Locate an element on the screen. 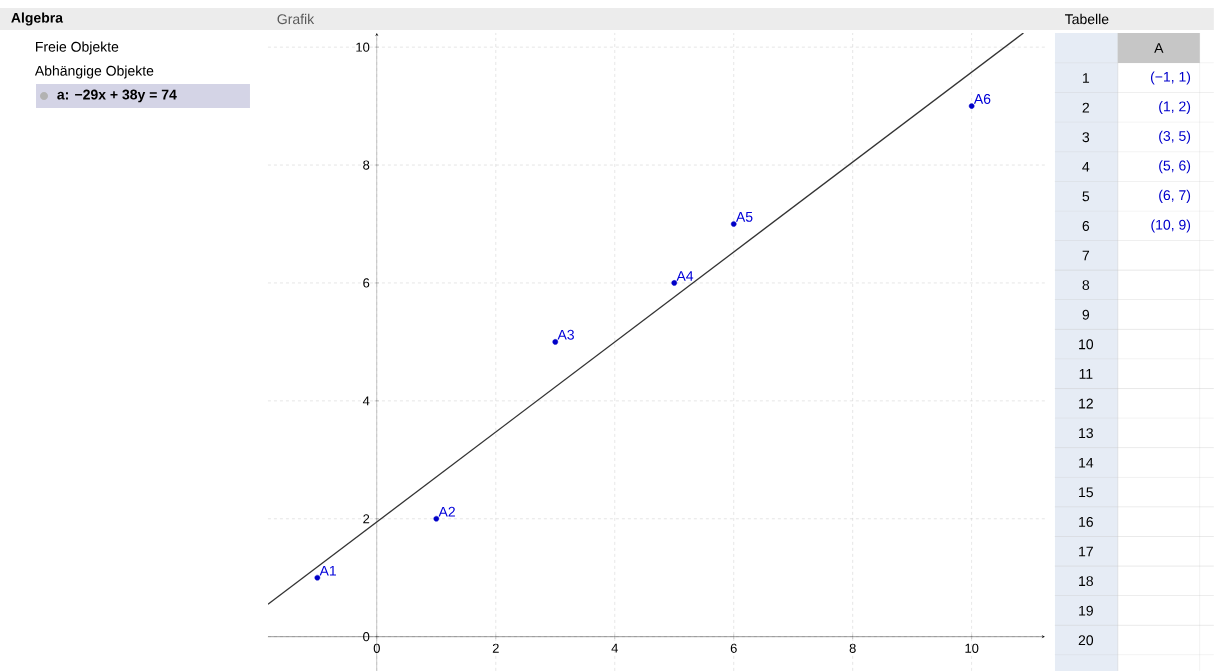 The image size is (1214, 671). text: 16 is located at coordinates (1086, 521).